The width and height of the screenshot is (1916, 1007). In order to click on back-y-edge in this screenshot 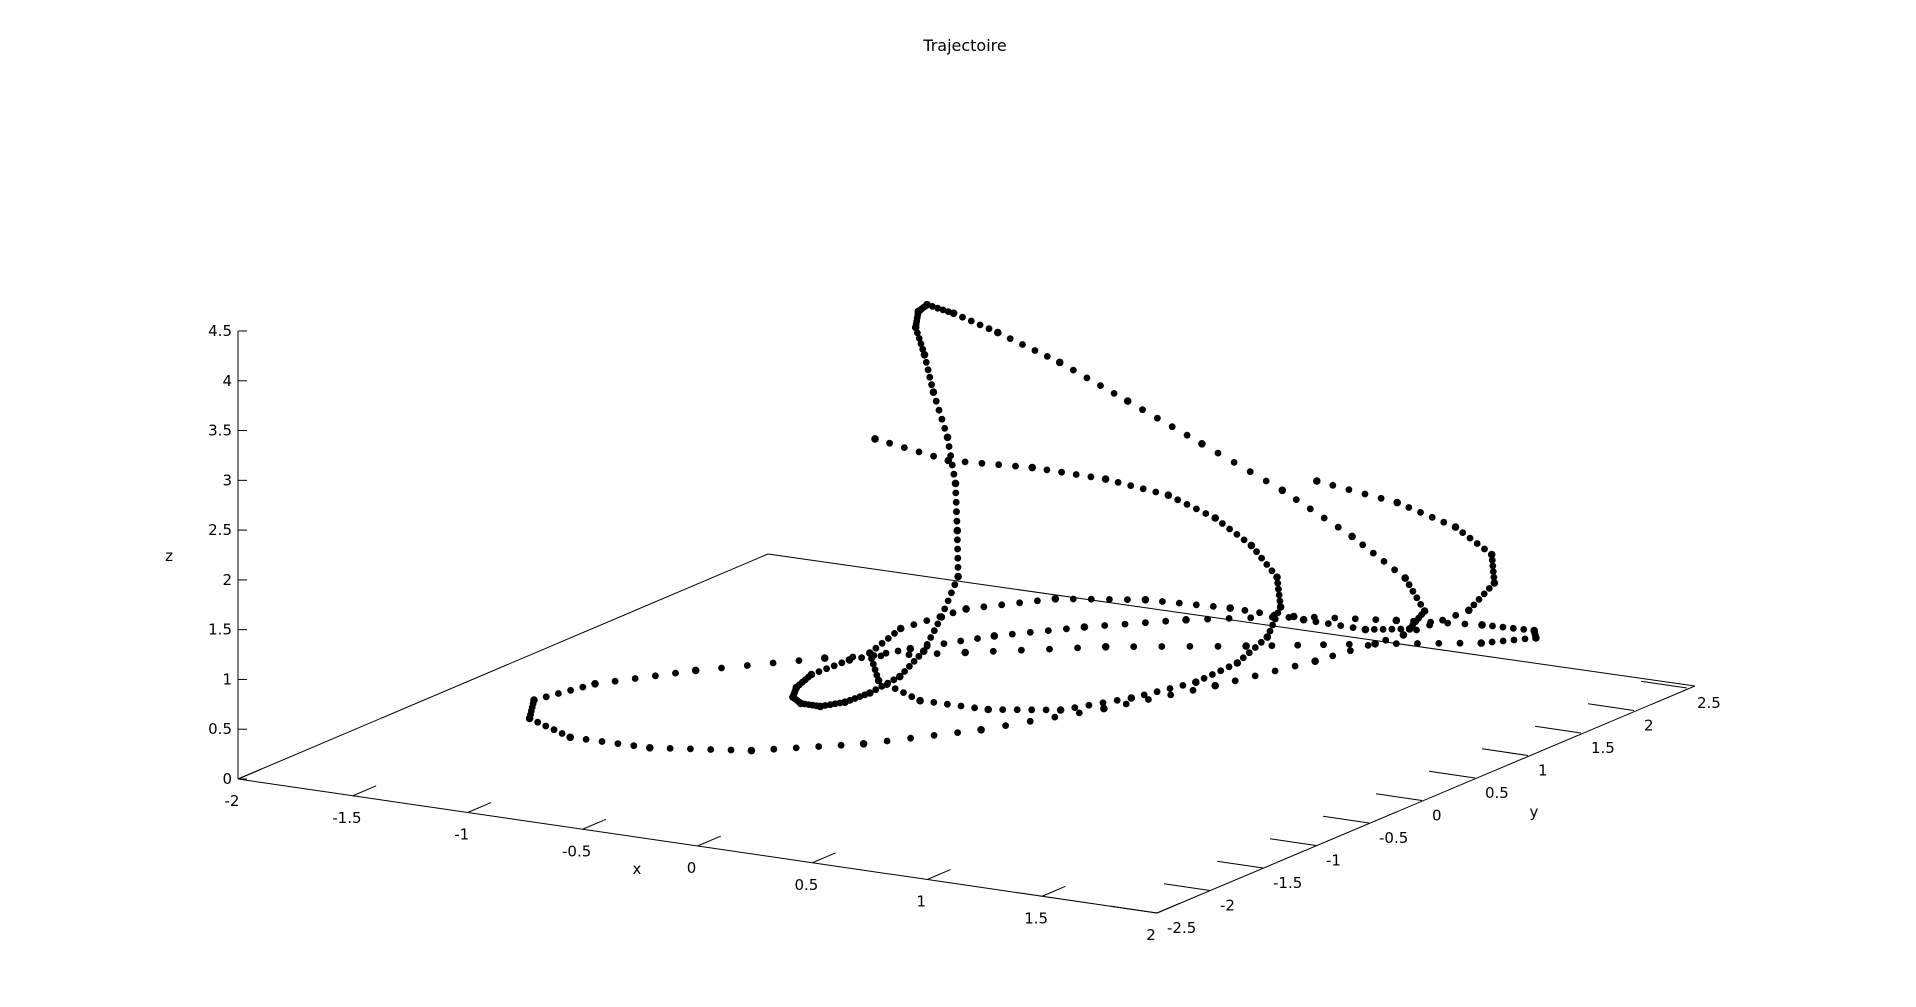, I will do `click(503, 666)`.